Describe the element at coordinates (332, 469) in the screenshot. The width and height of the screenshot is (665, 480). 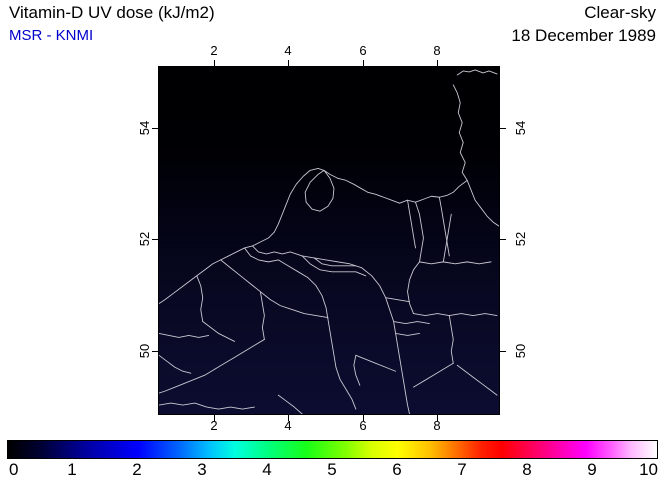
I see `colorbar-tick-5: 5` at that location.